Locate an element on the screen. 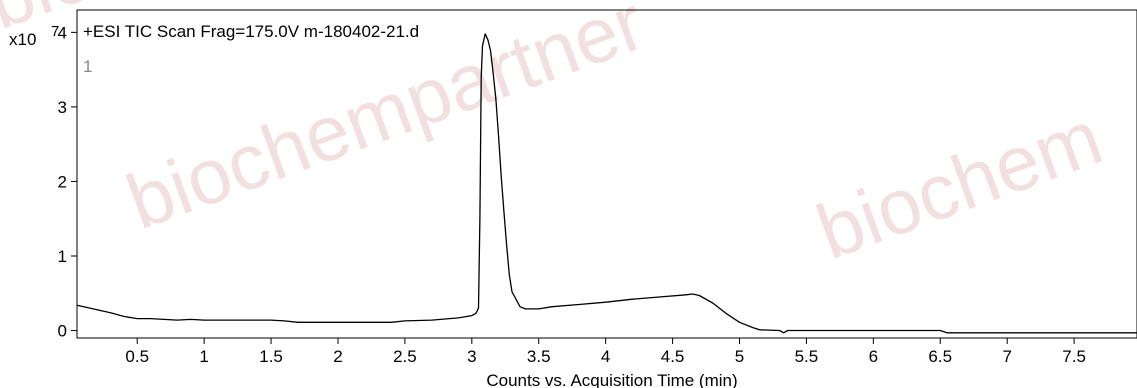 The image size is (1137, 388). x-tick-label: 4.5 is located at coordinates (673, 356).